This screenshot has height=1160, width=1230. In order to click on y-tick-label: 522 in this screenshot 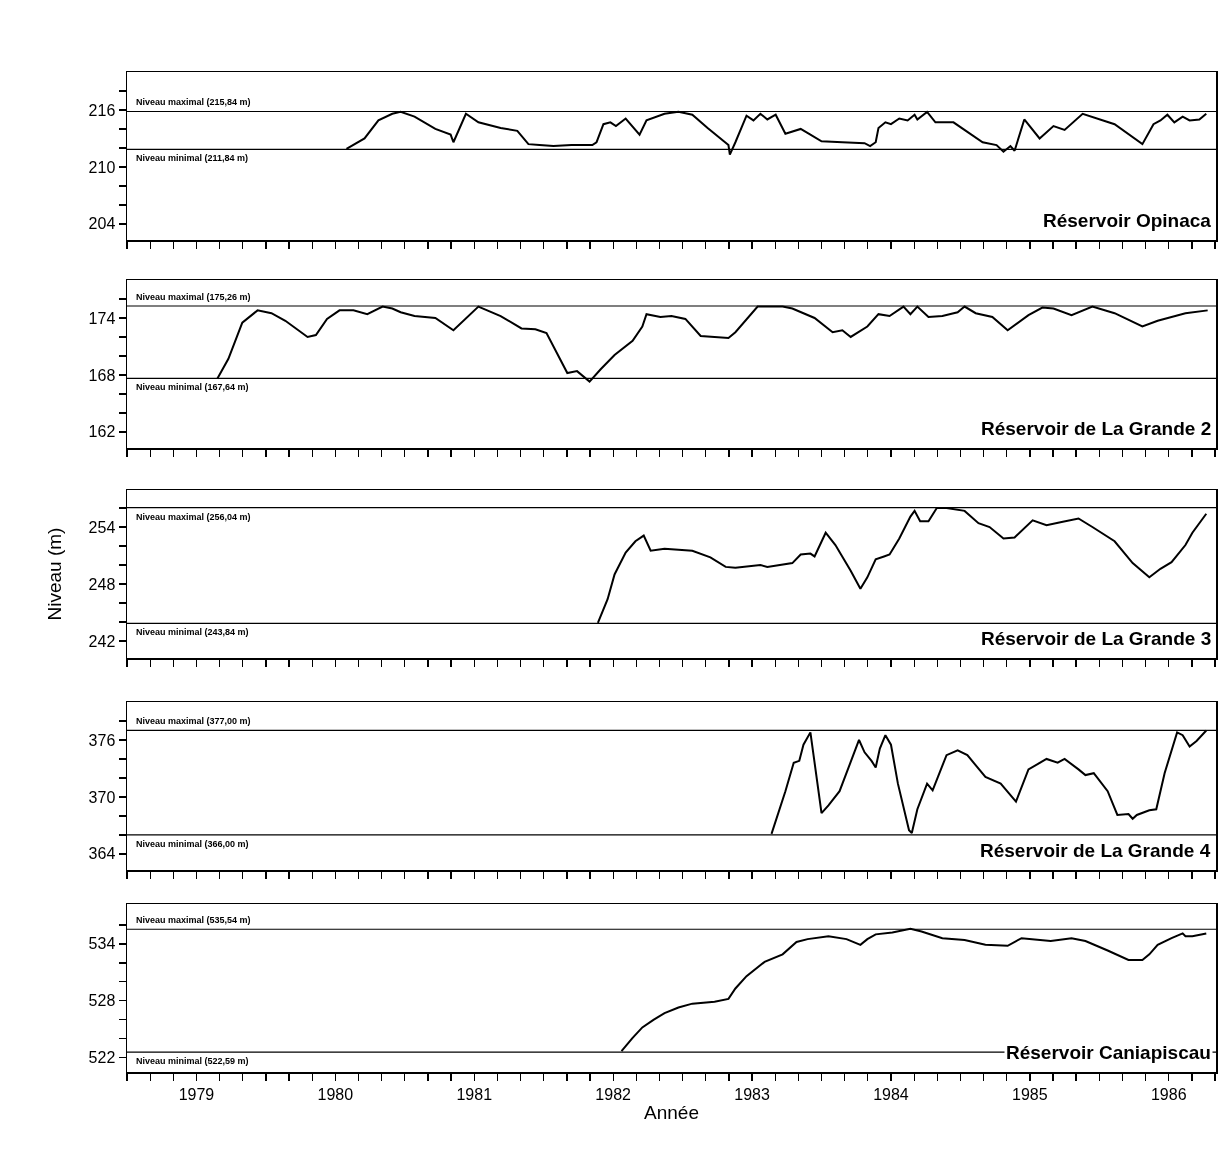, I will do `click(102, 1058)`.